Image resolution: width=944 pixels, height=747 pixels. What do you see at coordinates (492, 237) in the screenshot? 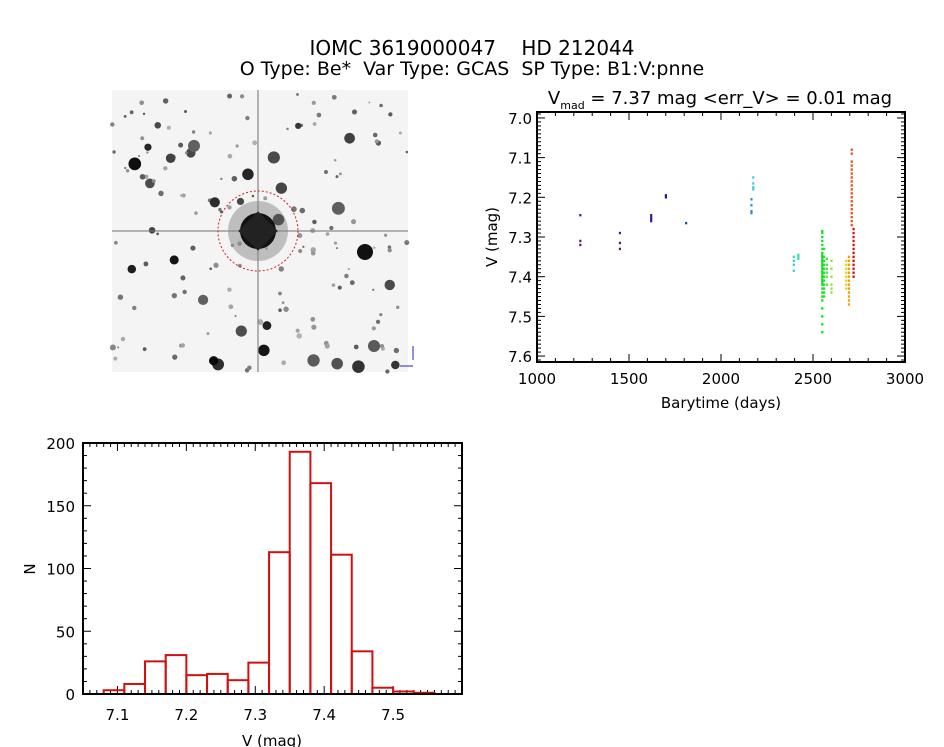
I see `y-axis-label: V (mag)` at bounding box center [492, 237].